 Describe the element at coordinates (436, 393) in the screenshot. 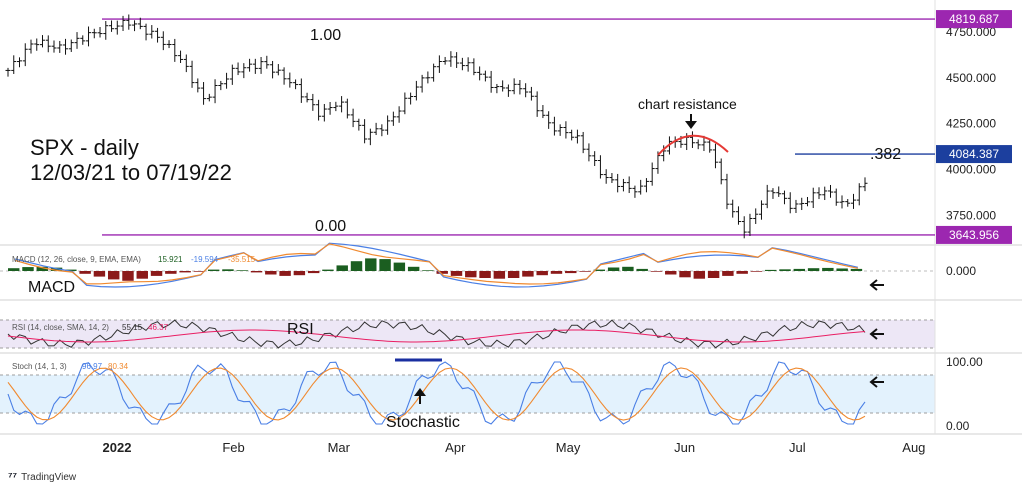

I see `stoch-k-line` at that location.